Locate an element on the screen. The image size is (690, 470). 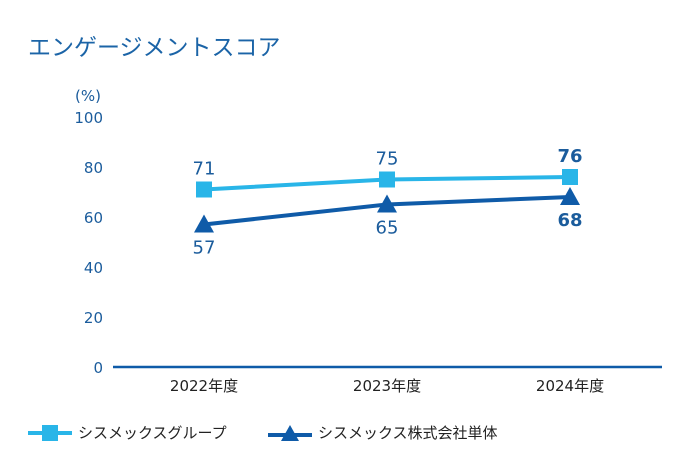
y-tick-label: 20 is located at coordinates (93, 318).